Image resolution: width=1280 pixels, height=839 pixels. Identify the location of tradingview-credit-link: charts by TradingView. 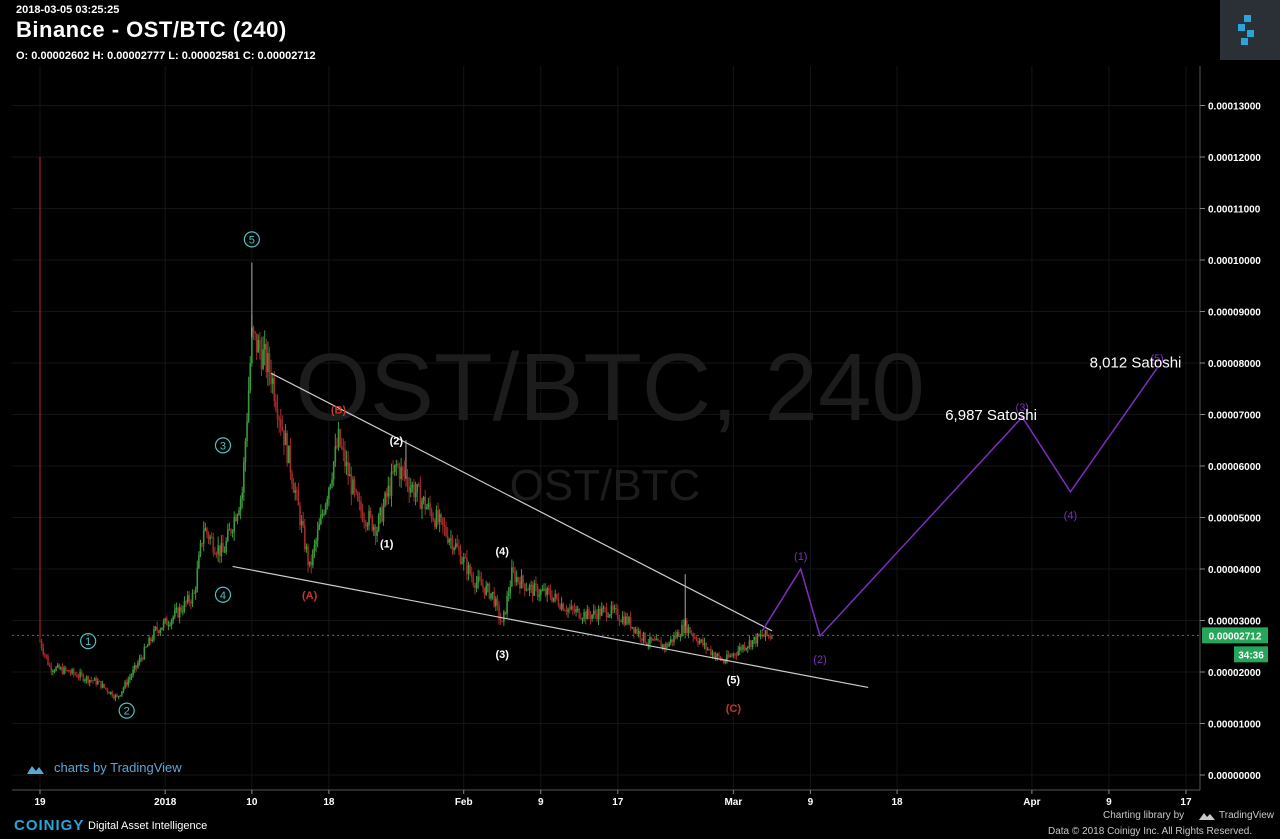
(103, 767).